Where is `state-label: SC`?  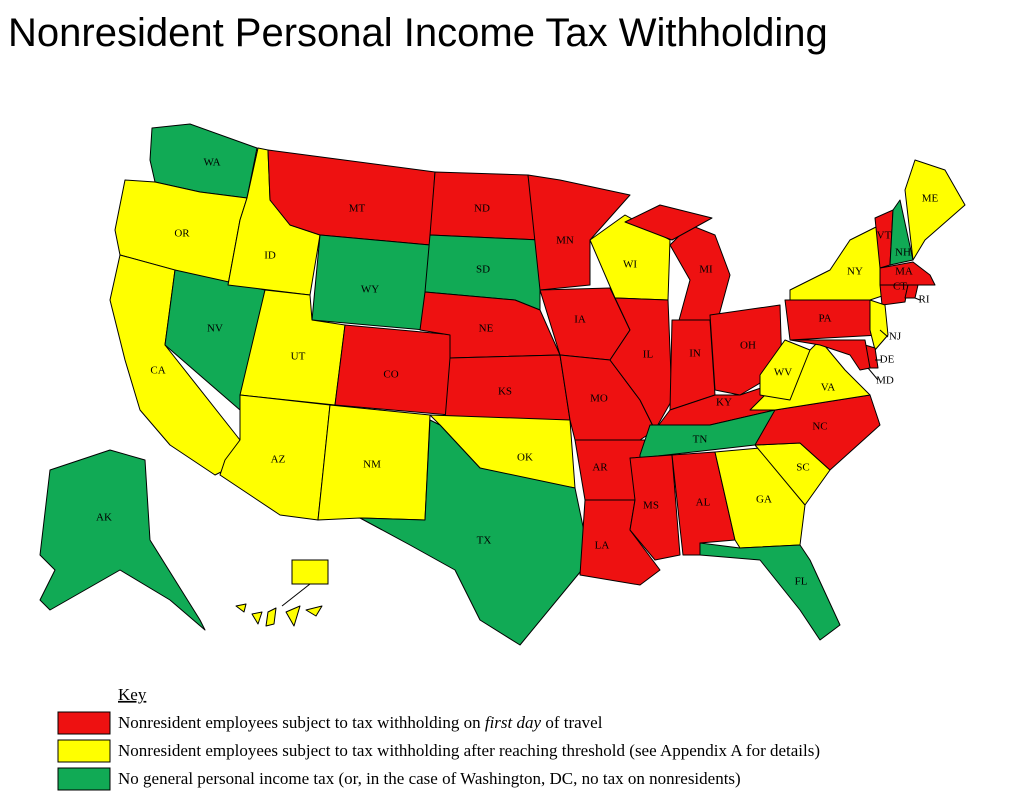
state-label: SC is located at coordinates (802, 468).